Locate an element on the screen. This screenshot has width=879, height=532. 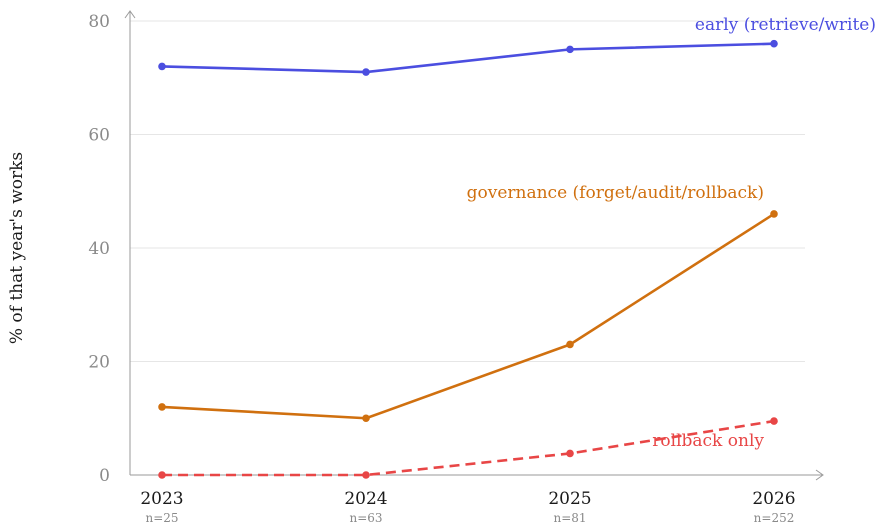
y-tick-labels: 0 20 40 60 80 is located at coordinates (99, 249).